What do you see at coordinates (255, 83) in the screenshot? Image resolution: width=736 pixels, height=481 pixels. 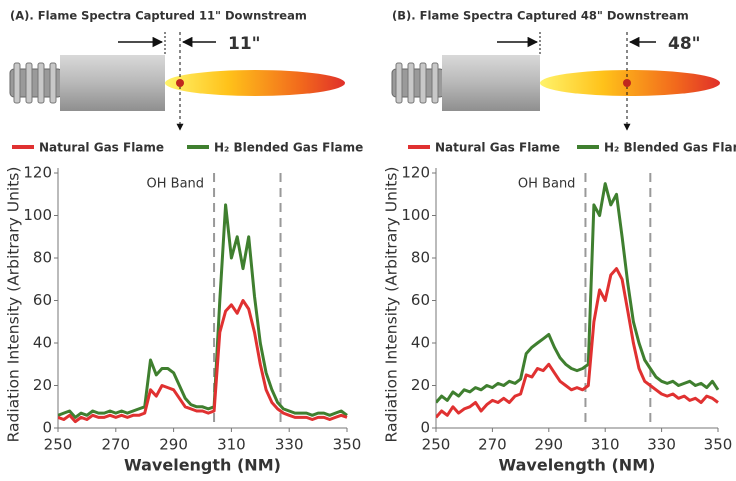 I see `flame` at bounding box center [255, 83].